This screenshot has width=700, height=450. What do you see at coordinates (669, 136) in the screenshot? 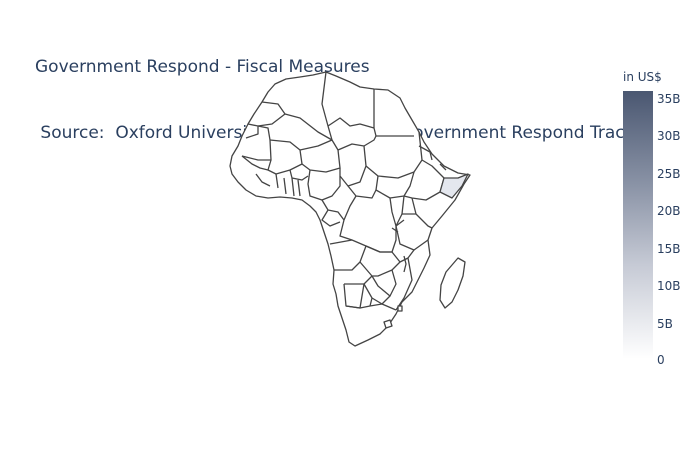
I see `colorbar-tick: 30B` at bounding box center [669, 136].